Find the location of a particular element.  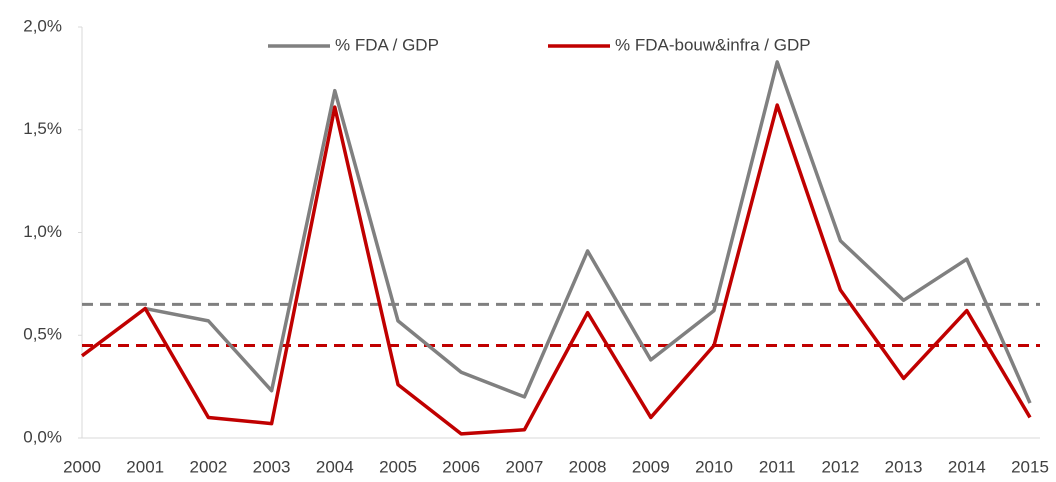

x-tick-label: 2010 is located at coordinates (714, 466).